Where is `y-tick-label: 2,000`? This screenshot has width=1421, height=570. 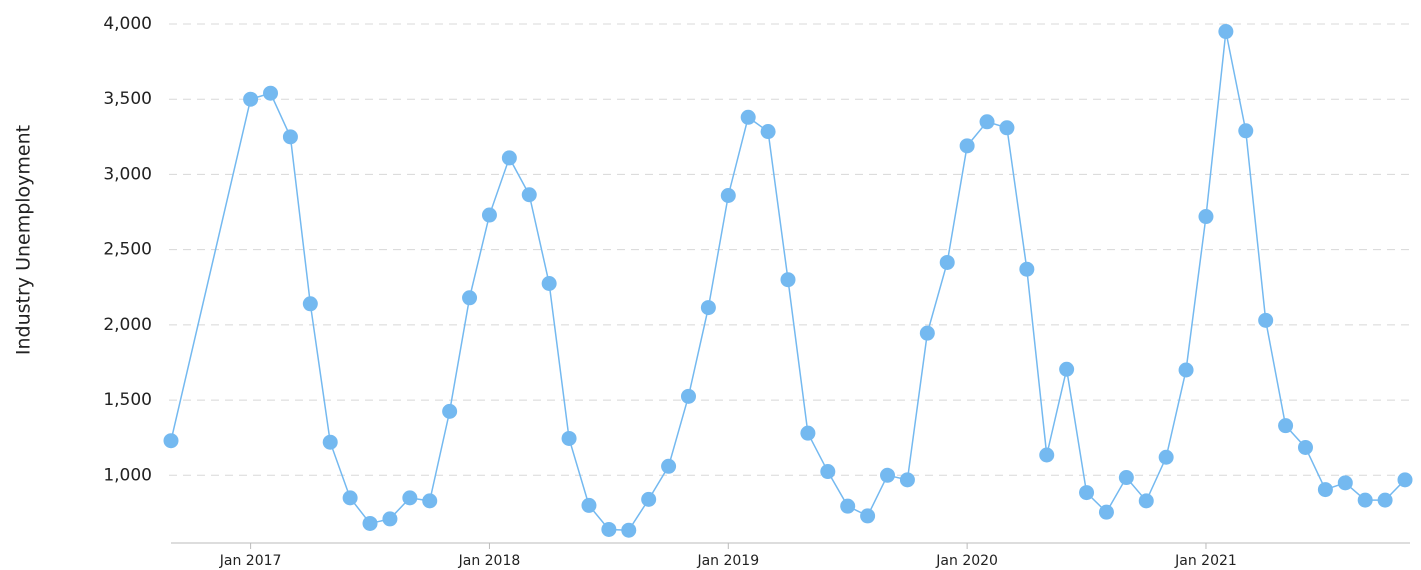
y-tick-label: 2,000 is located at coordinates (127, 325).